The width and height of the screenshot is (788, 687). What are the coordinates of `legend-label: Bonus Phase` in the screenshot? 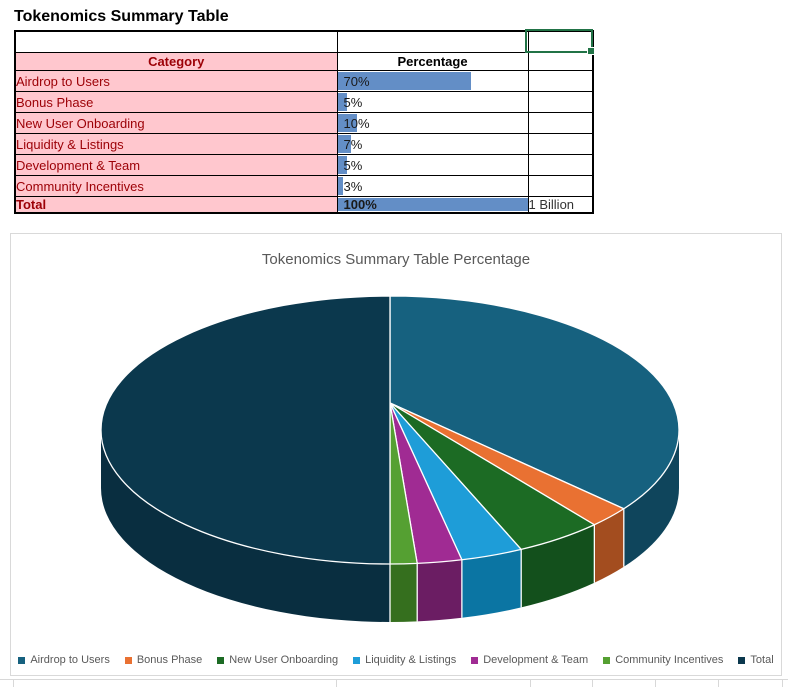 It's located at (169, 660).